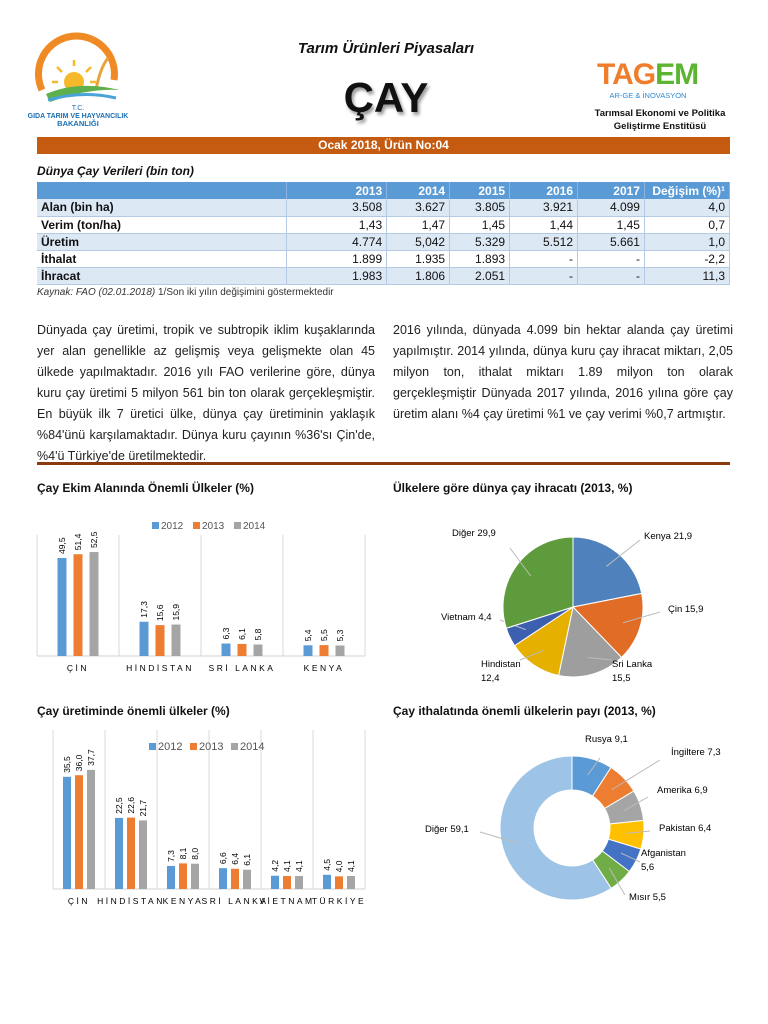 Image resolution: width=768 pixels, height=1024 pixels. What do you see at coordinates (647, 74) in the screenshot?
I see `tagem-wordmark: TAGEM` at bounding box center [647, 74].